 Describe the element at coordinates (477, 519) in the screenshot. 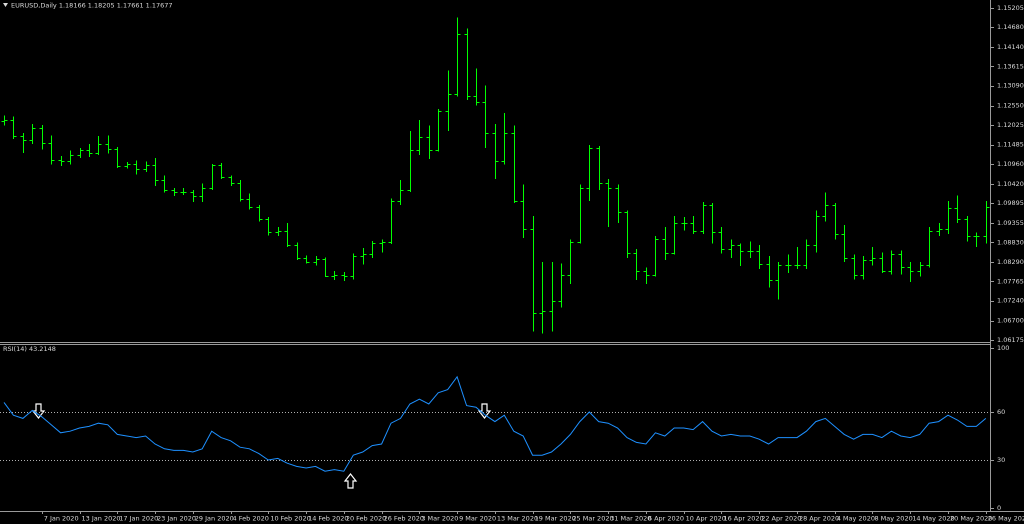

I see `x-tick-label: 9 Mar 2020` at that location.